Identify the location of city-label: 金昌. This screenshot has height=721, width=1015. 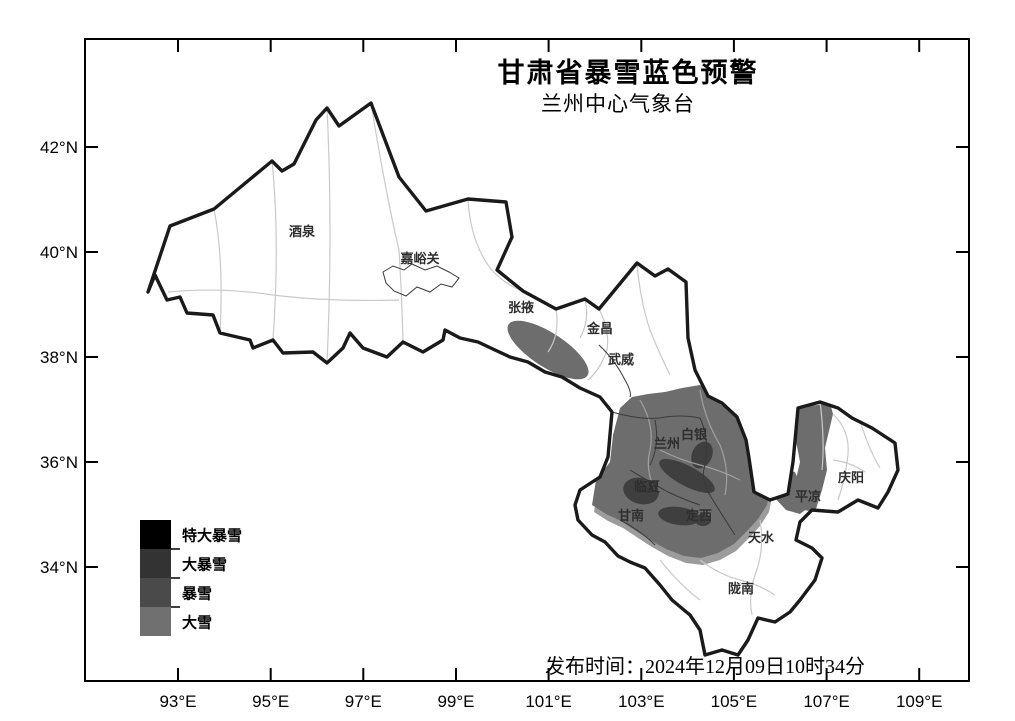
(599, 328).